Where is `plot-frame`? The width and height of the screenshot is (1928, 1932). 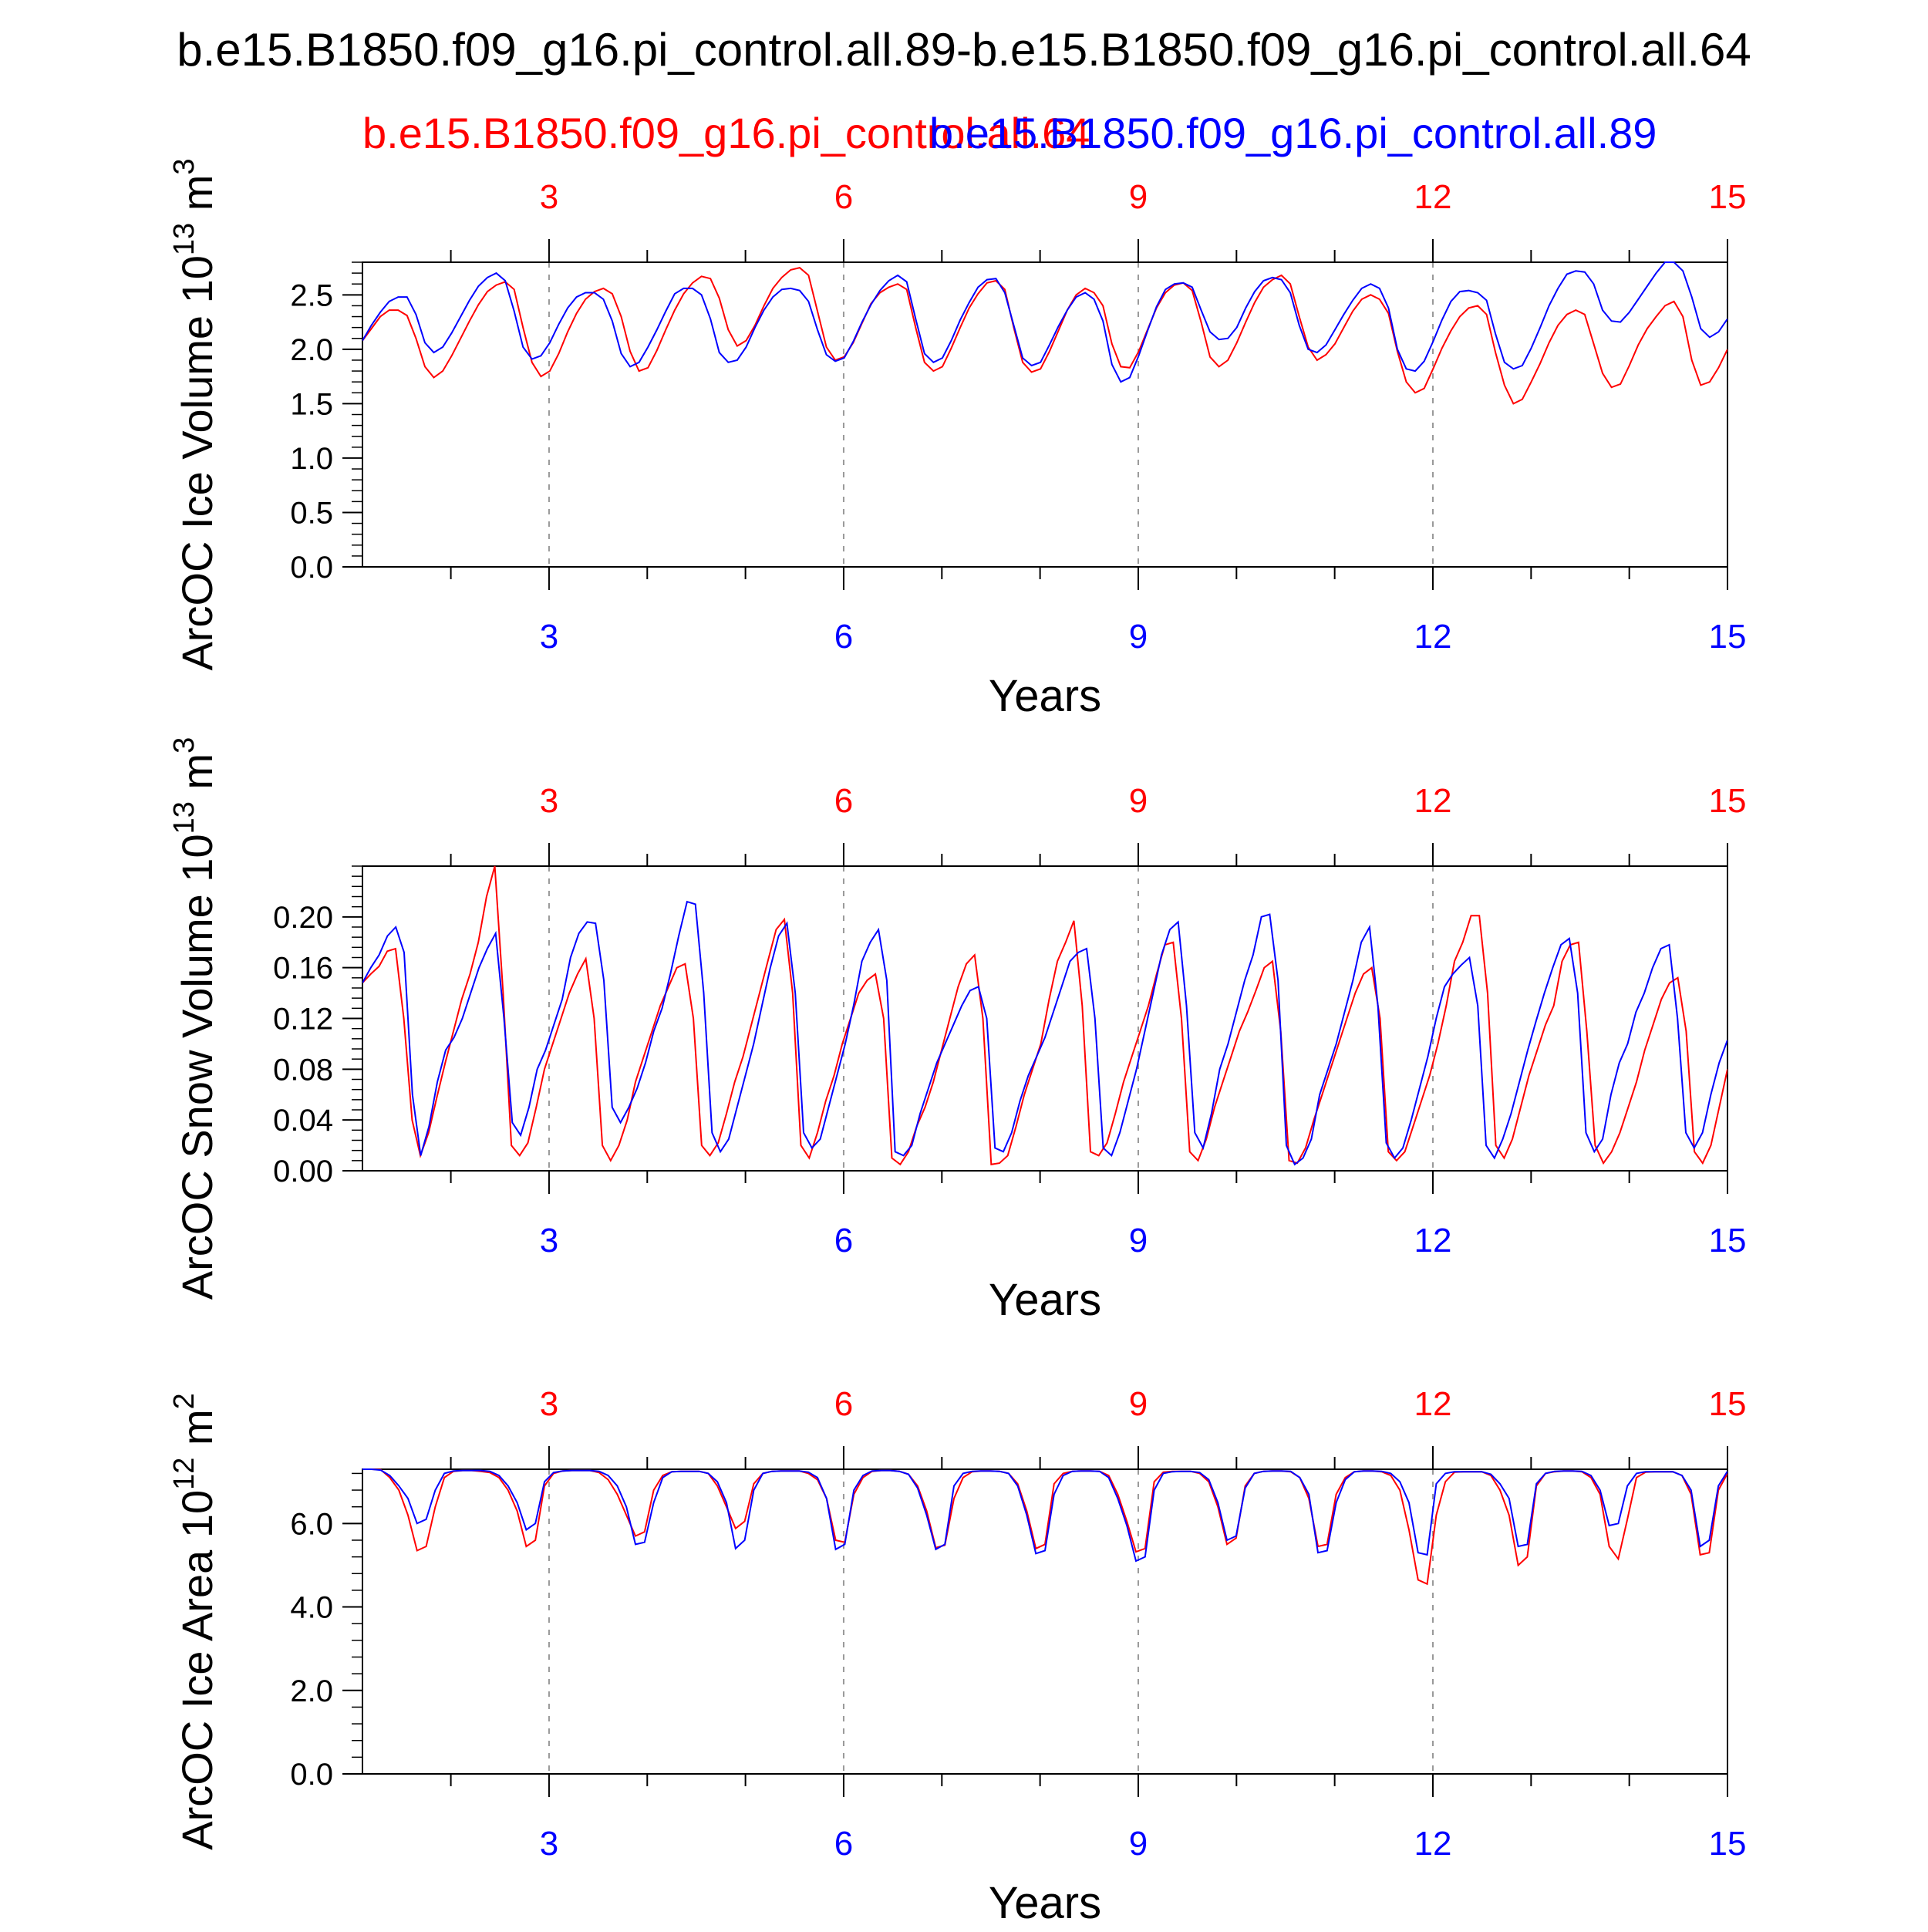 plot-frame is located at coordinates (1045, 1621).